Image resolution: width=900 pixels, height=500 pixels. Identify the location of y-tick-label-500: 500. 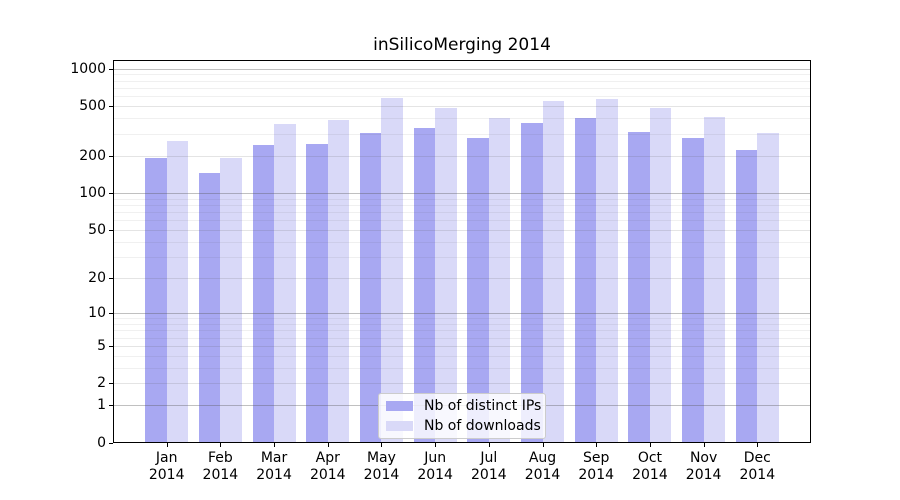
(92, 106).